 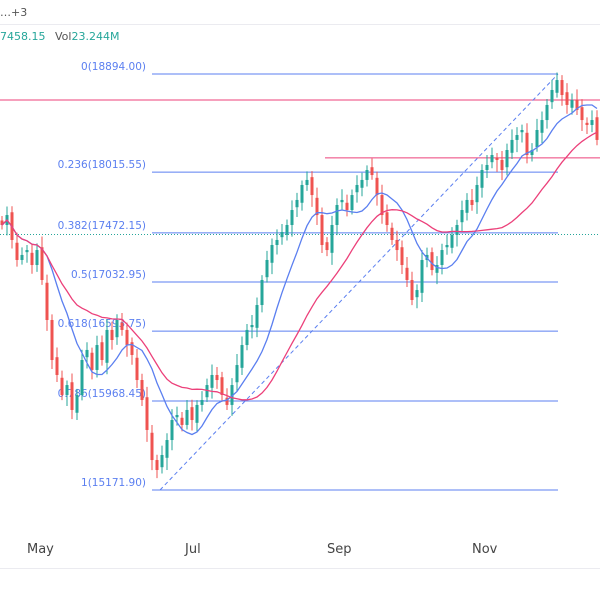 I want to click on x-axis-tick-label: Sep, so click(x=339, y=549).